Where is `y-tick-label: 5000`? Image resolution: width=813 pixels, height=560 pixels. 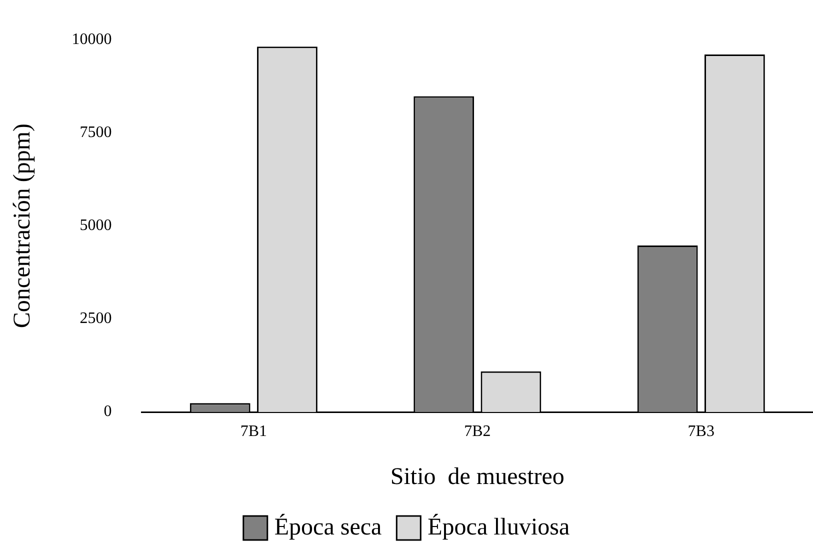
y-tick-label: 5000 is located at coordinates (96, 225).